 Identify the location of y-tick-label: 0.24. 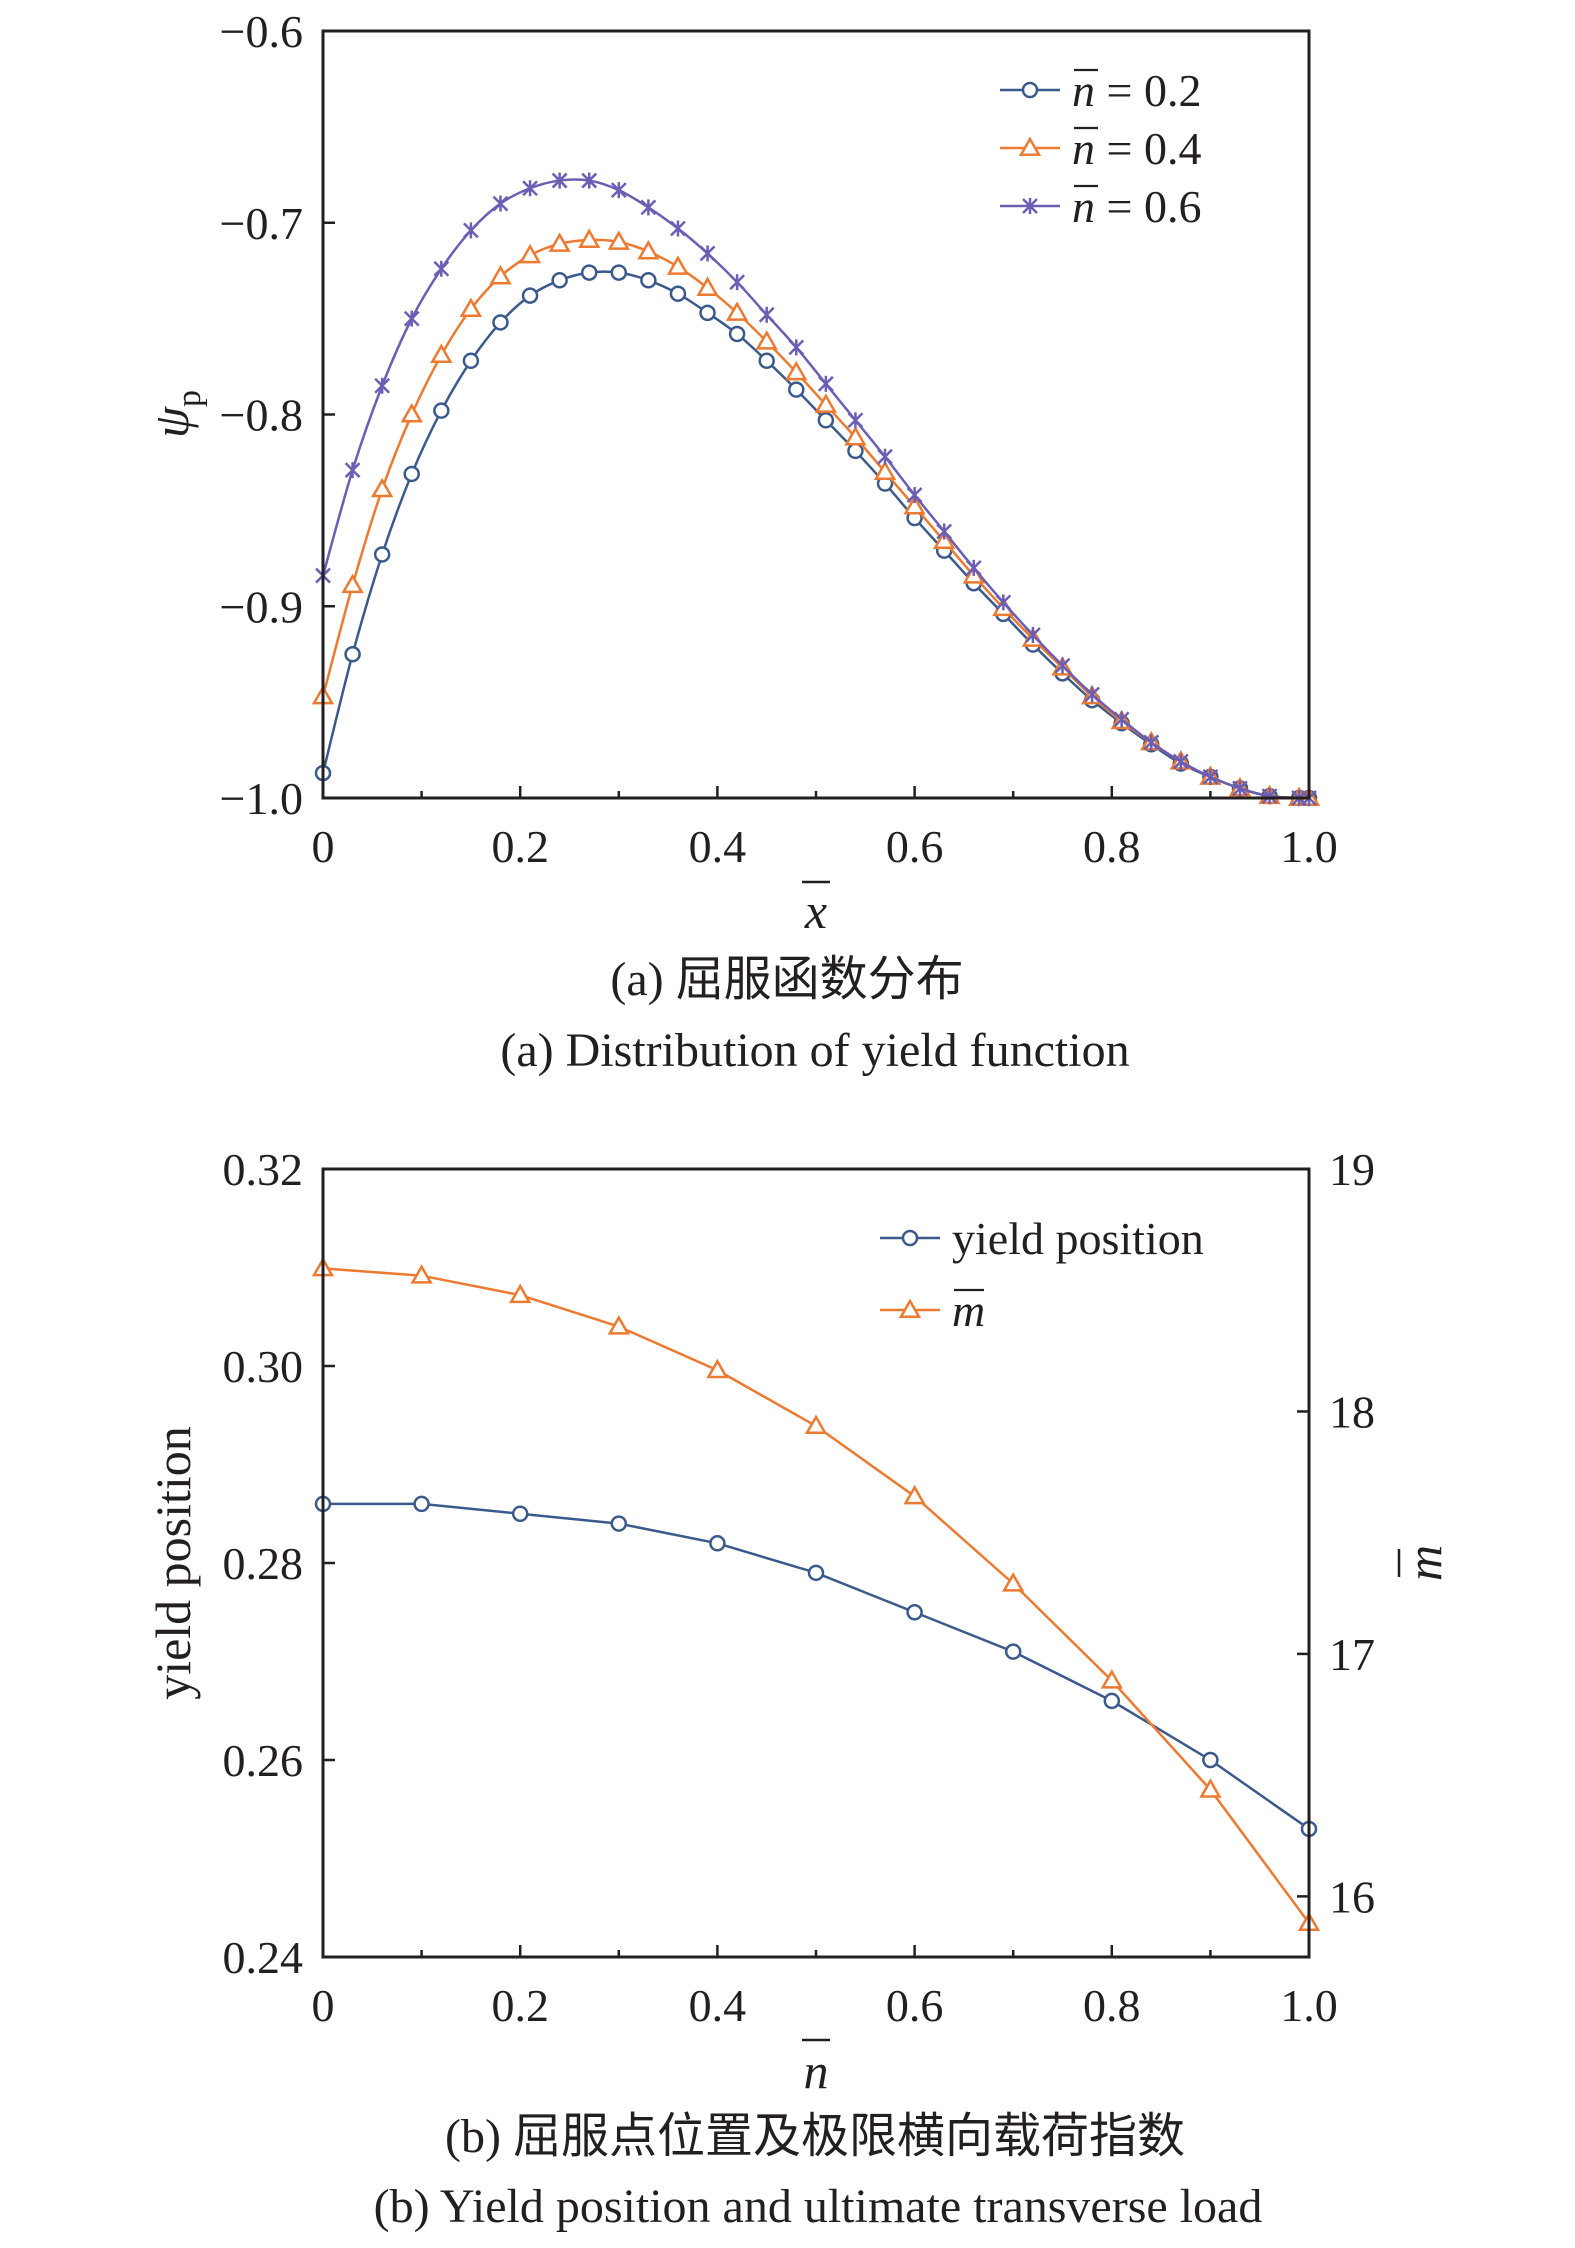
(263, 1957).